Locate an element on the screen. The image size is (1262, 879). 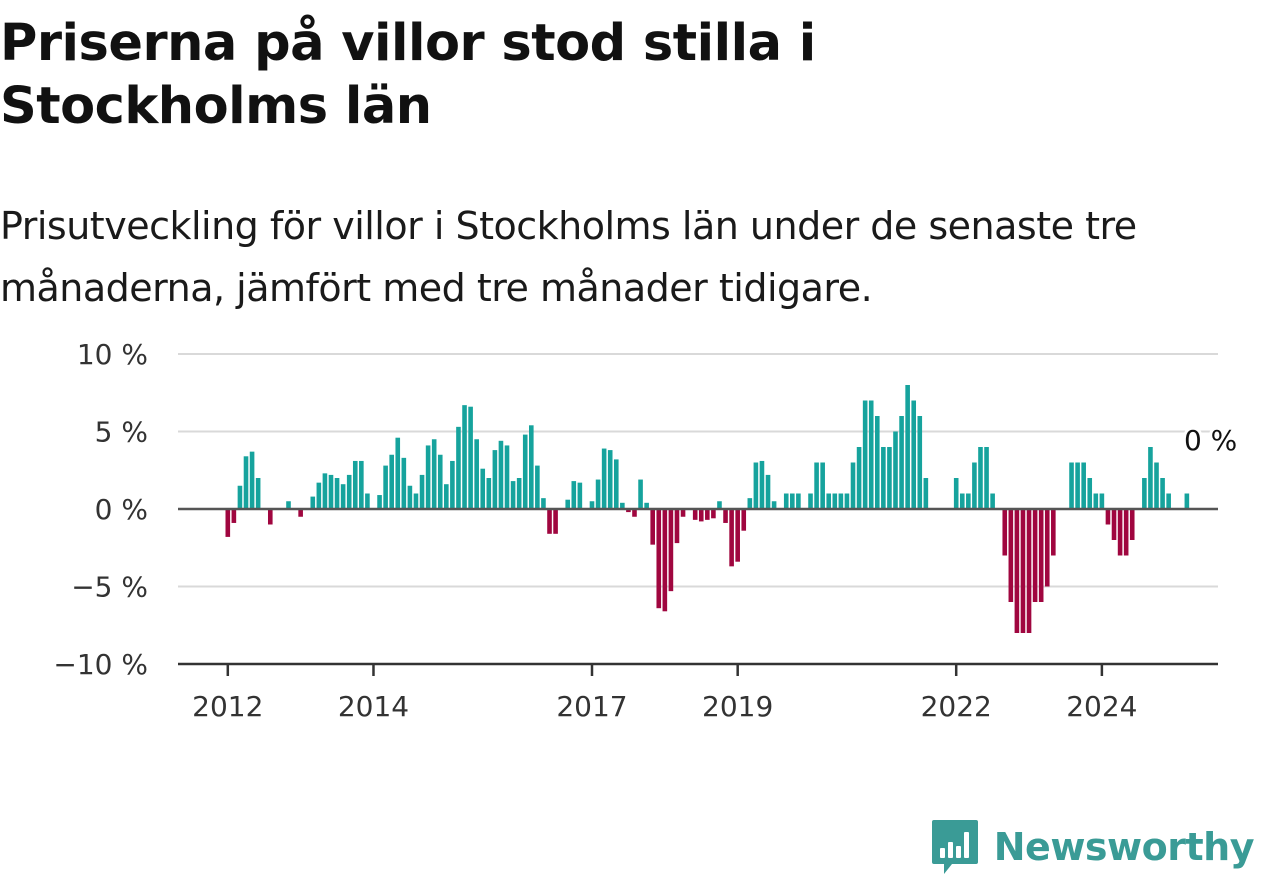
x-tick-label: 2019 is located at coordinates (737, 706).